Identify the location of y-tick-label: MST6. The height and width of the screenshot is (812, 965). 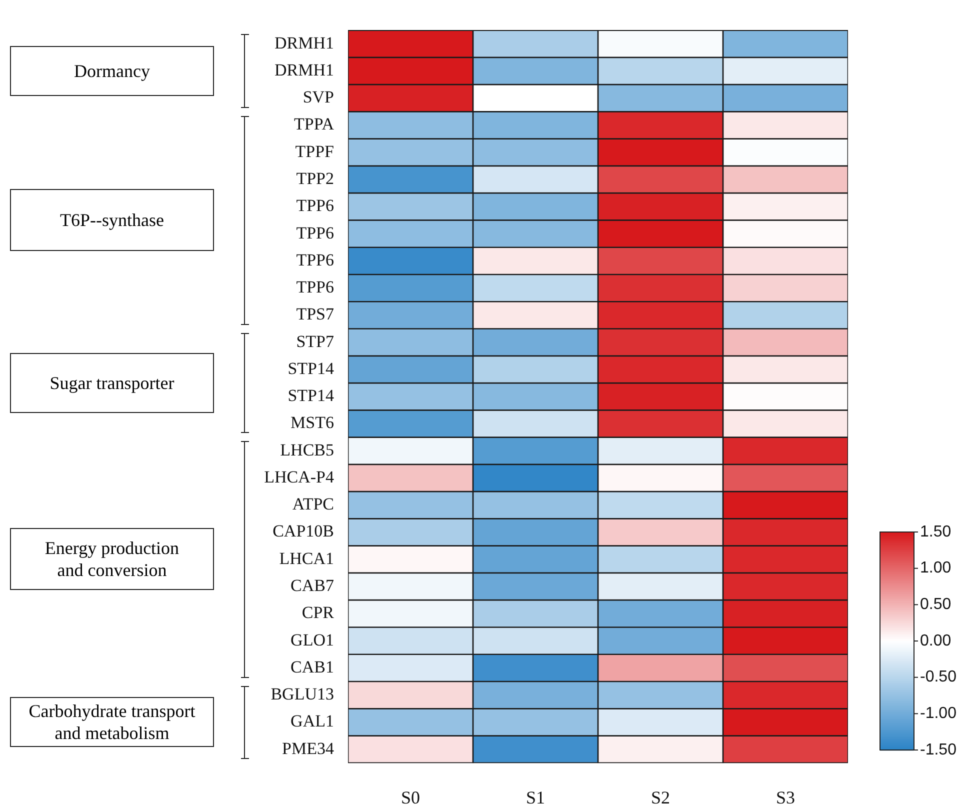
(312, 422).